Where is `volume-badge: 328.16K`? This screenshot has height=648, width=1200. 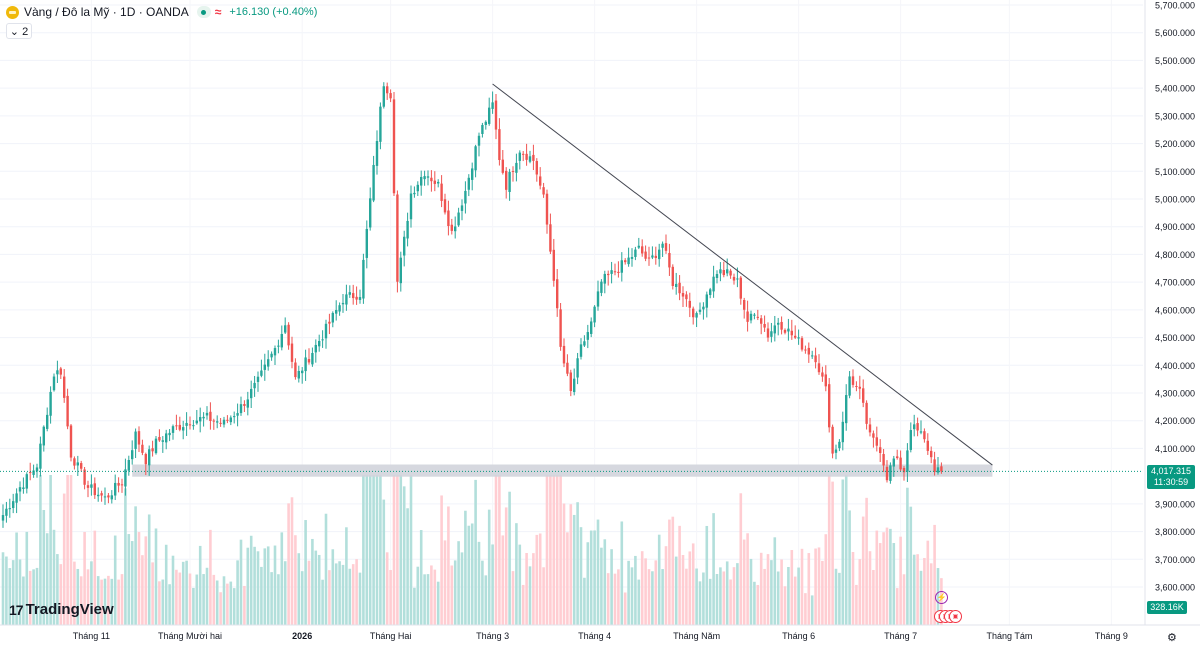 volume-badge: 328.16K is located at coordinates (1167, 607).